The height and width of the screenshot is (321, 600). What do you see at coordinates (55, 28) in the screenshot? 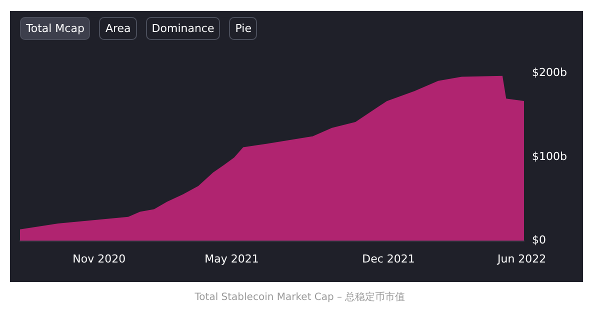
I see `text: Total Mcap` at bounding box center [55, 28].